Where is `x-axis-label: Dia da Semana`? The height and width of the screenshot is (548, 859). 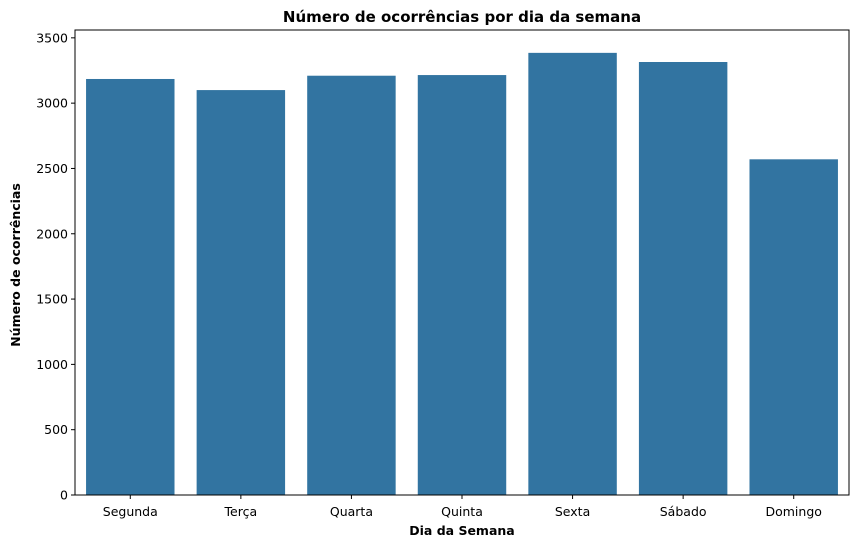
x-axis-label: Dia da Semana is located at coordinates (461, 530).